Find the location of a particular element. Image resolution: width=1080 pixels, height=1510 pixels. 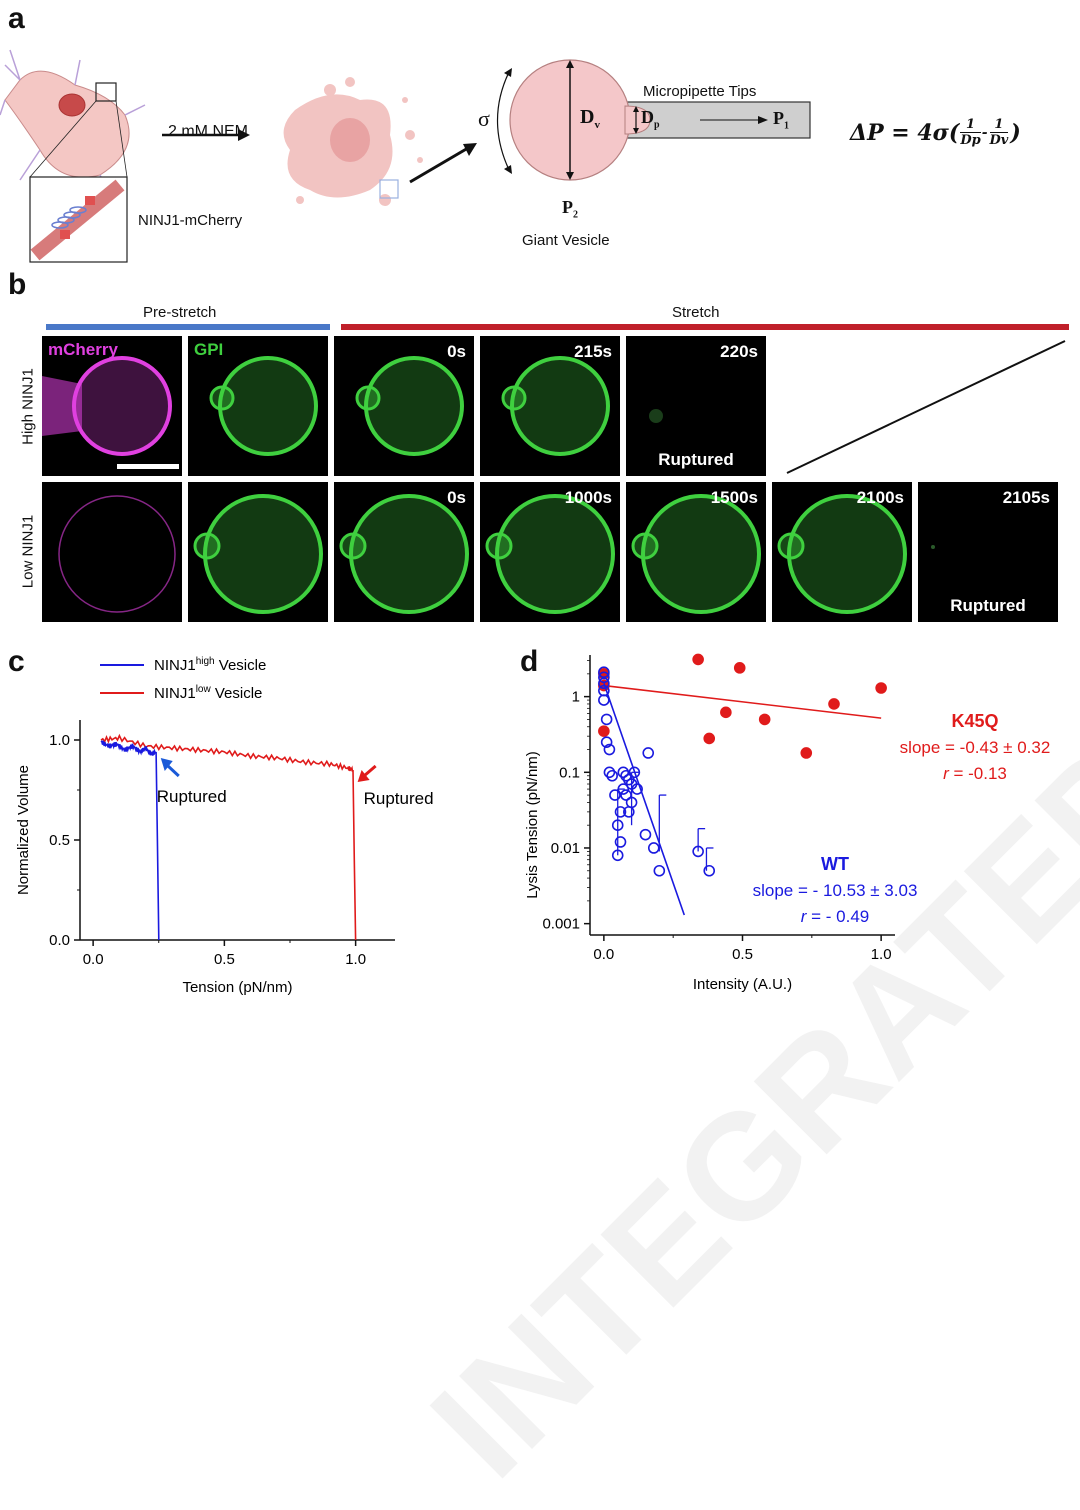

timestamp-label: 1500s is located at coordinates (734, 497).